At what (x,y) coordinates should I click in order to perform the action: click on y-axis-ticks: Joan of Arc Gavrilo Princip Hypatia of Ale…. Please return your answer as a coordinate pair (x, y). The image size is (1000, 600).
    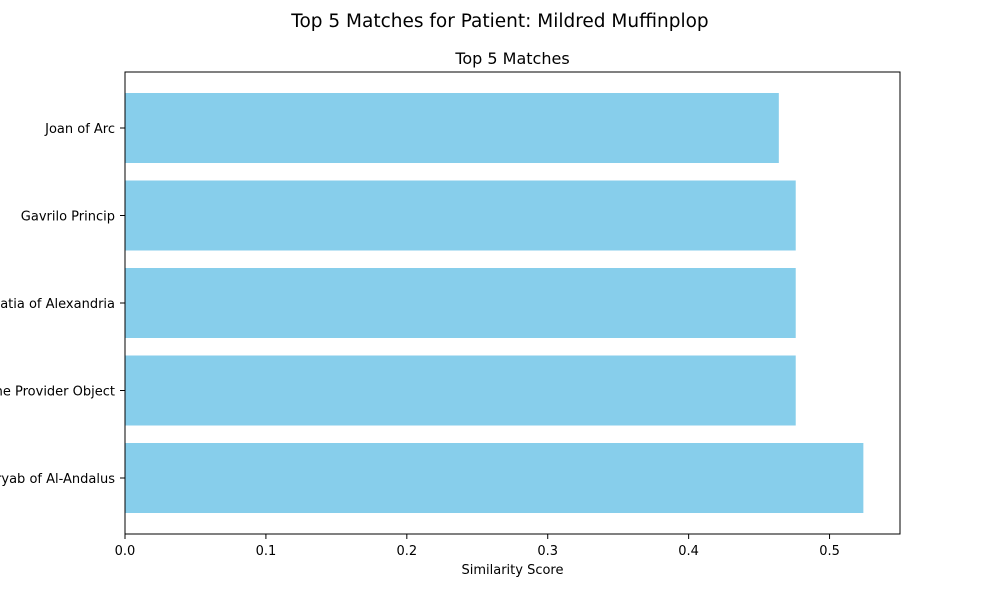
    Looking at the image, I should click on (62, 304).